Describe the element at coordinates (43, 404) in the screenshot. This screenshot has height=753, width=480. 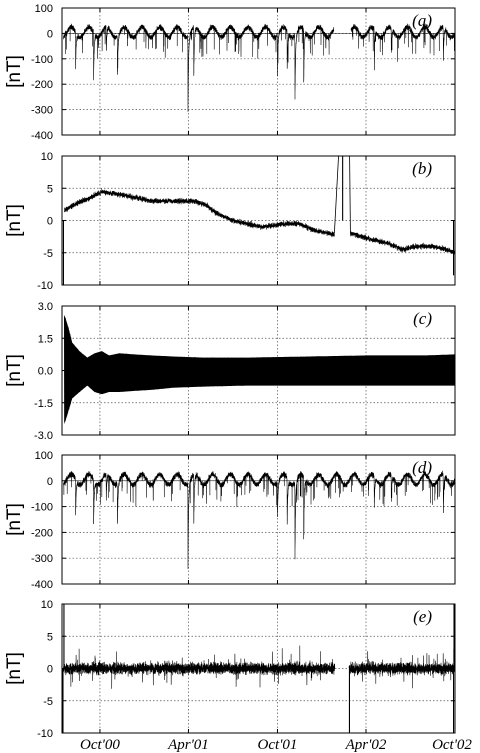
I see `y-tick-label: -1.5` at that location.